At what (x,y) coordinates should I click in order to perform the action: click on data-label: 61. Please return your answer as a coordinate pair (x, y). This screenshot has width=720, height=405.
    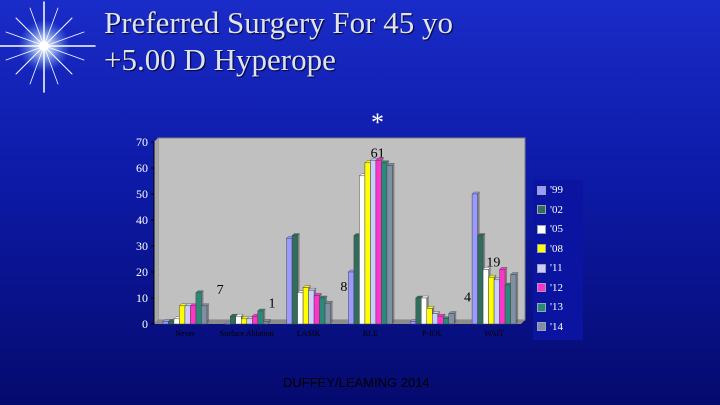
    Looking at the image, I should click on (378, 153).